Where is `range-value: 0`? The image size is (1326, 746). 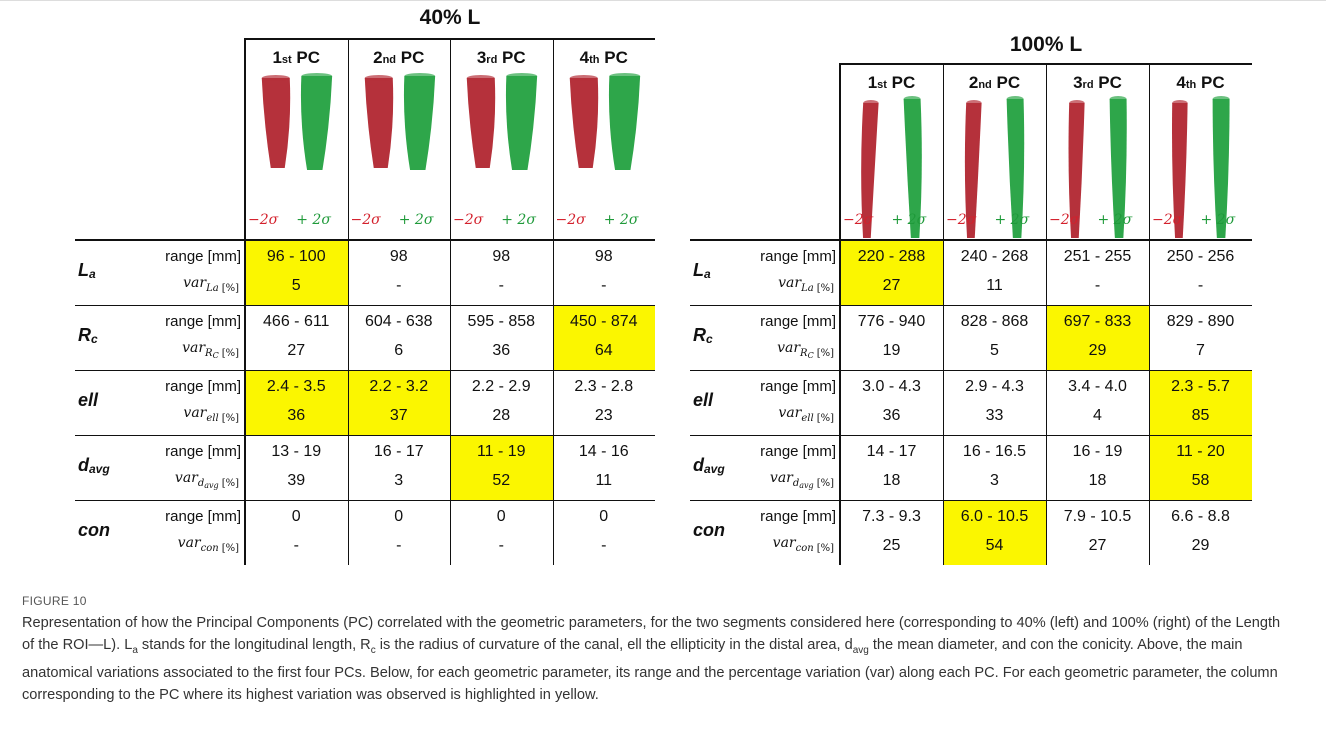 range-value: 0 is located at coordinates (604, 516).